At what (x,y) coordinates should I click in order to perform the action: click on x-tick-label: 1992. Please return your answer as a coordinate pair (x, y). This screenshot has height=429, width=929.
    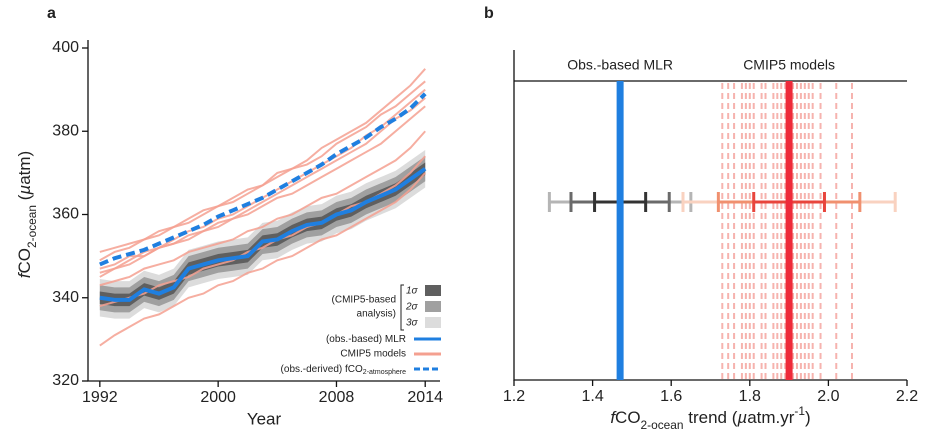
    Looking at the image, I should click on (100, 397).